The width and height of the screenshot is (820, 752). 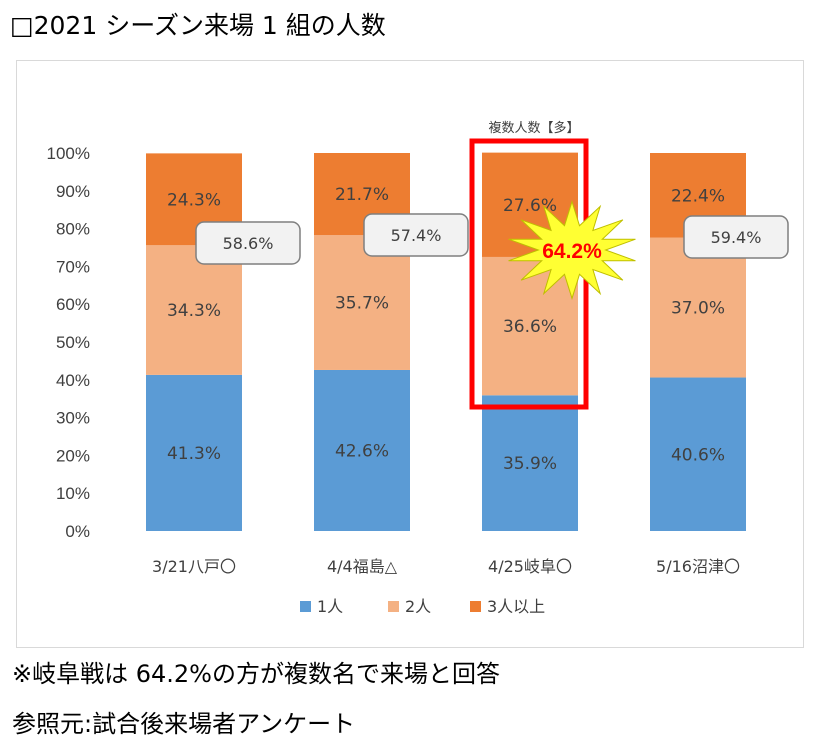 I want to click on highlight-annotation: 複数人数【多】, so click(x=533, y=128).